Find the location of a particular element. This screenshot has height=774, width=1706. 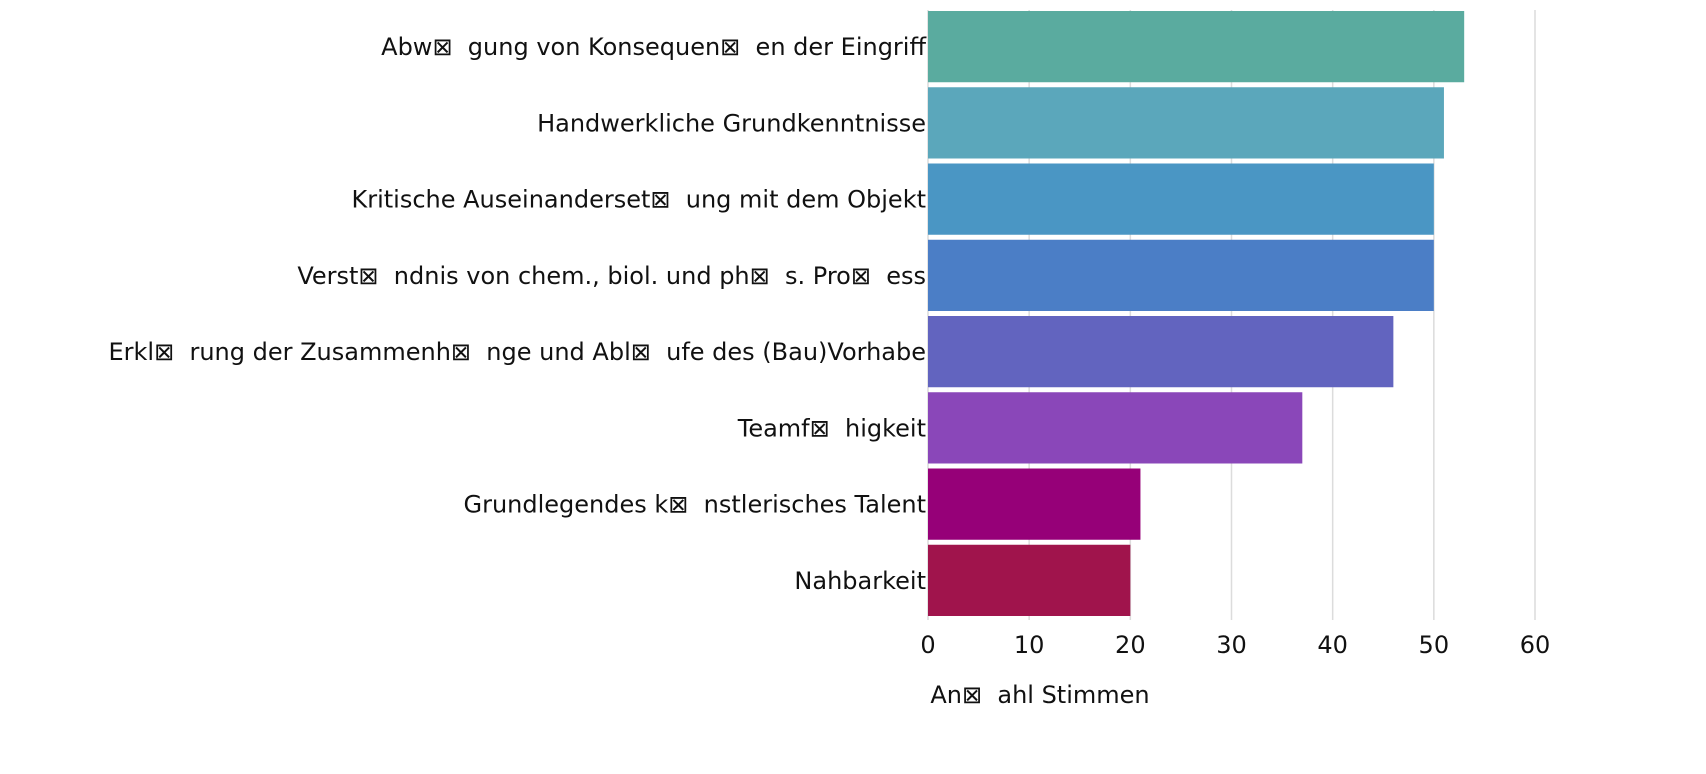

y-tick-label: Handwerkliche Grundkenntnisse is located at coordinates (731, 123).